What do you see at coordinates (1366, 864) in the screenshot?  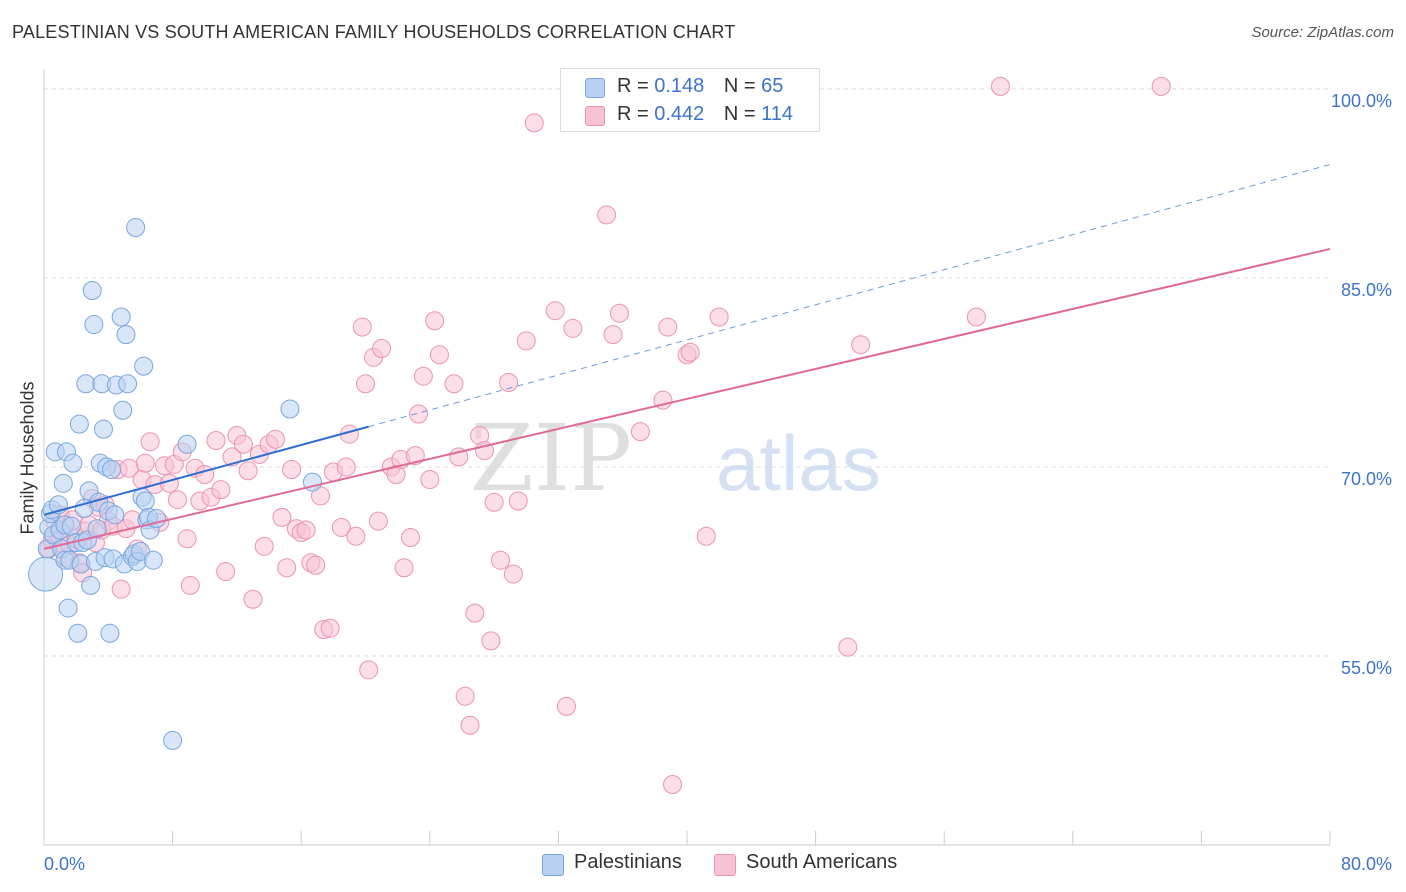 I see `x-tick-label: 80.0%` at bounding box center [1366, 864].